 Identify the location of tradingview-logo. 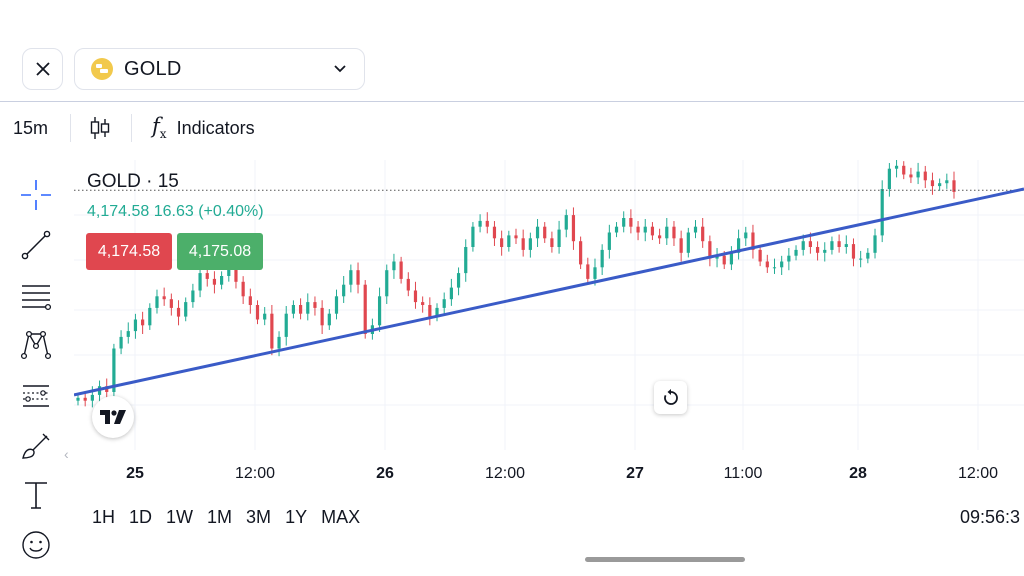
(113, 417).